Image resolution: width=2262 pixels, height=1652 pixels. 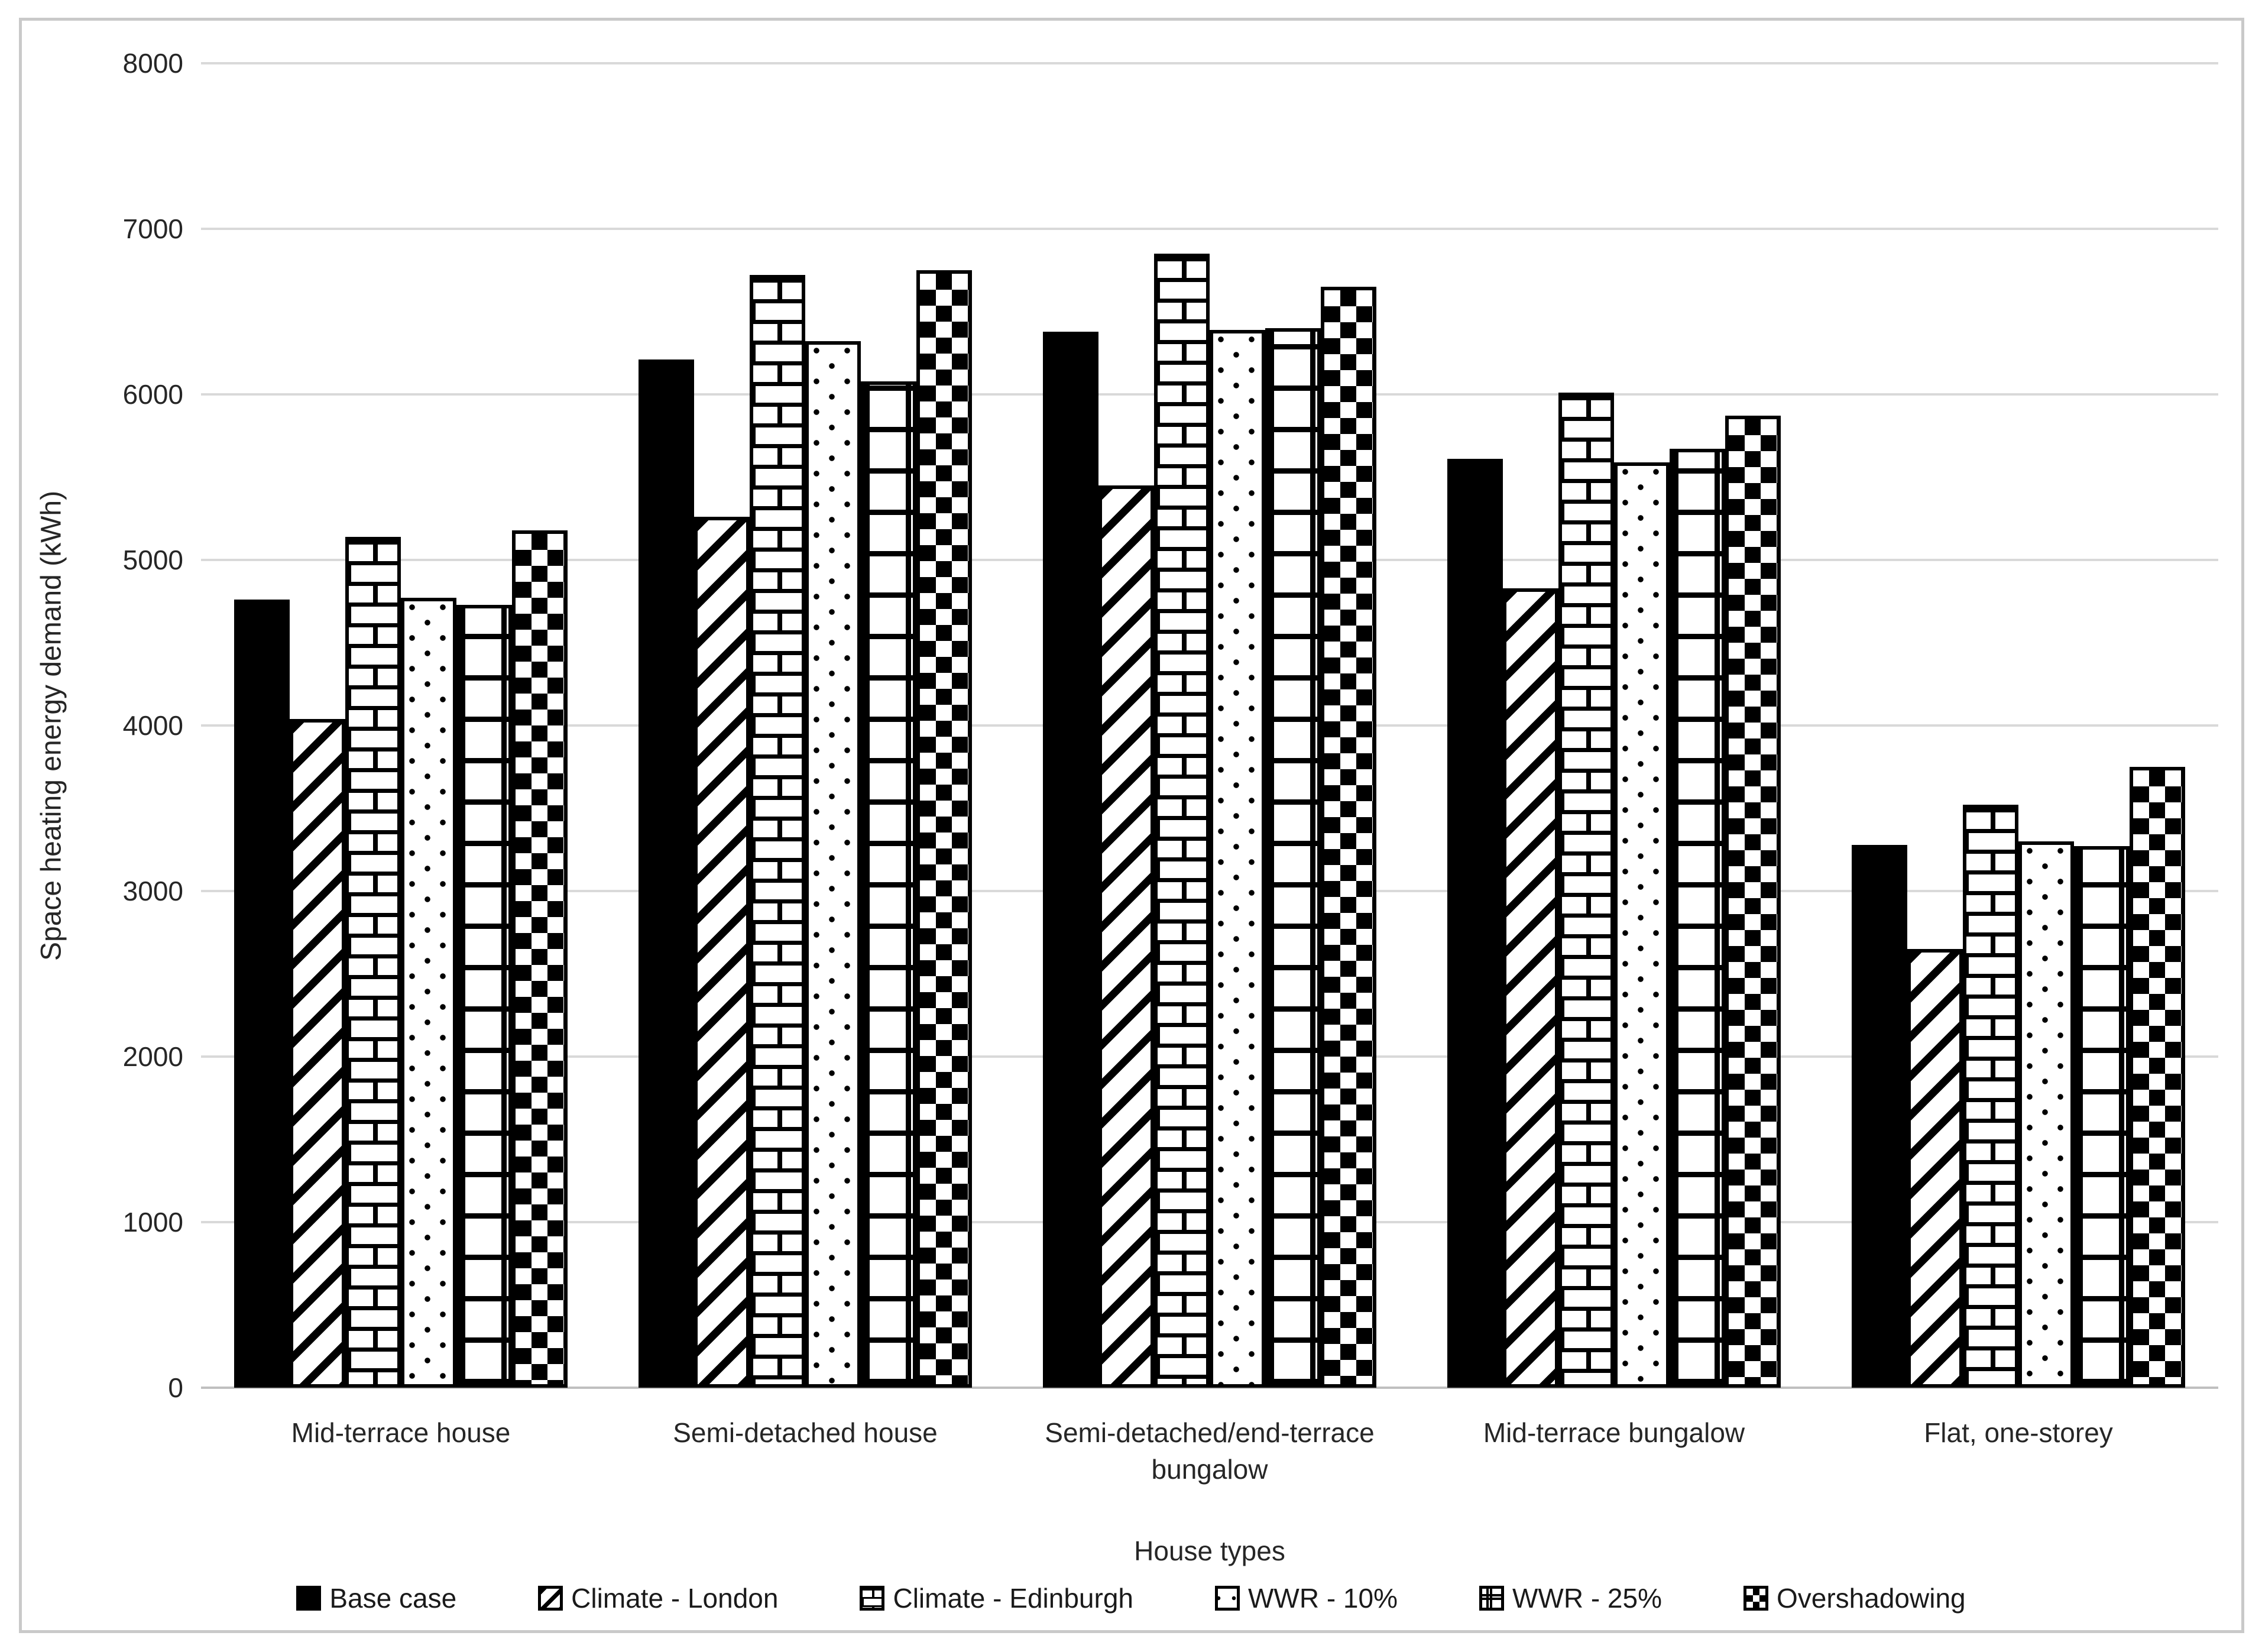 I want to click on legend-item: Base case, so click(x=376, y=1598).